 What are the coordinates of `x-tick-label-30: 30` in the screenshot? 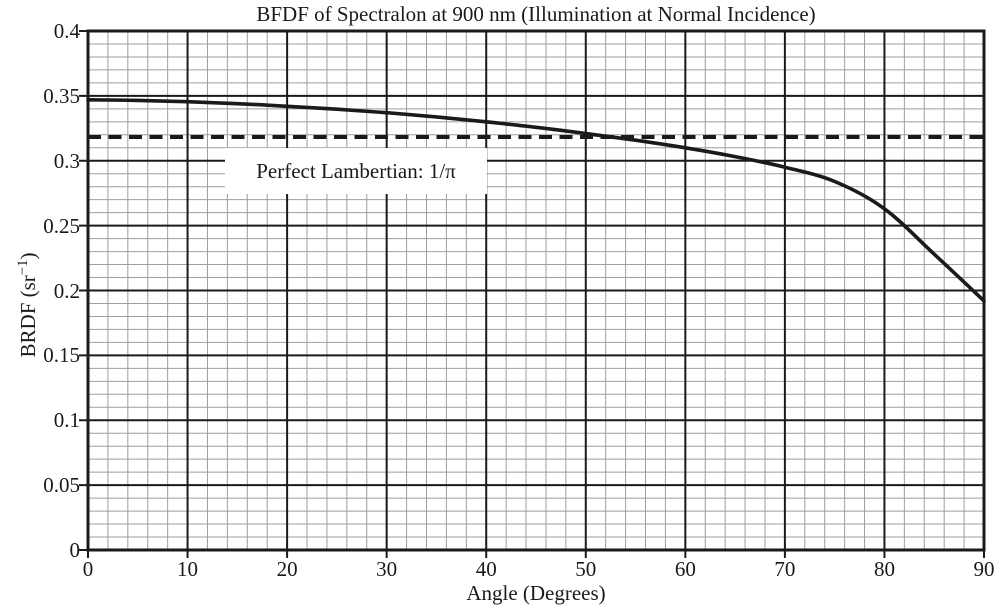 It's located at (387, 569).